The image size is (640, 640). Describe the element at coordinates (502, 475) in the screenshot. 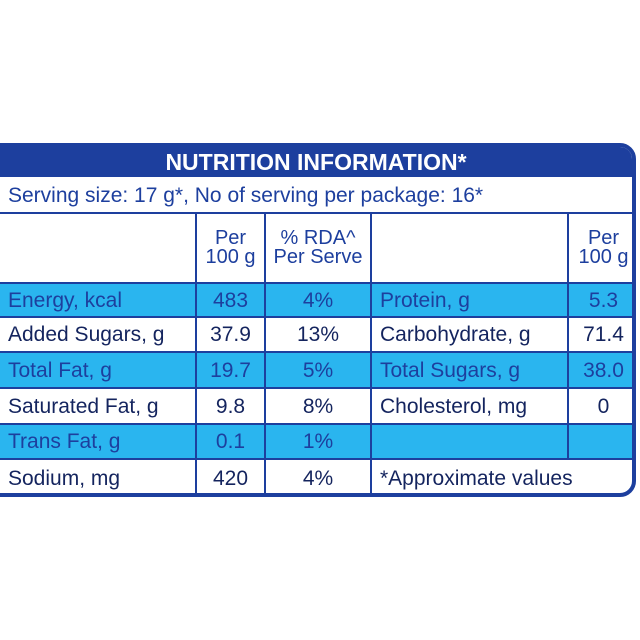

I see `footnote: *Approximate values` at that location.